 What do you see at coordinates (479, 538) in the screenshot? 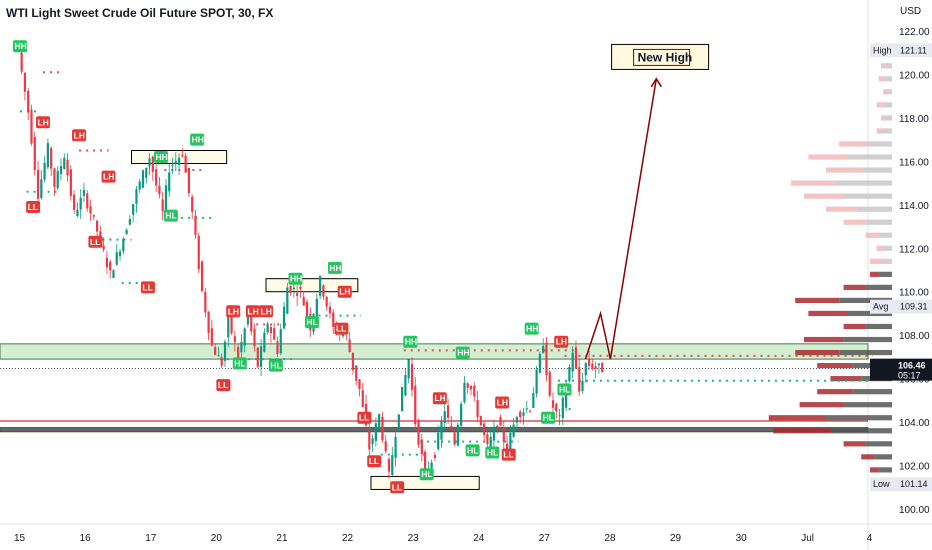
I see `x-tick-label: 24` at bounding box center [479, 538].